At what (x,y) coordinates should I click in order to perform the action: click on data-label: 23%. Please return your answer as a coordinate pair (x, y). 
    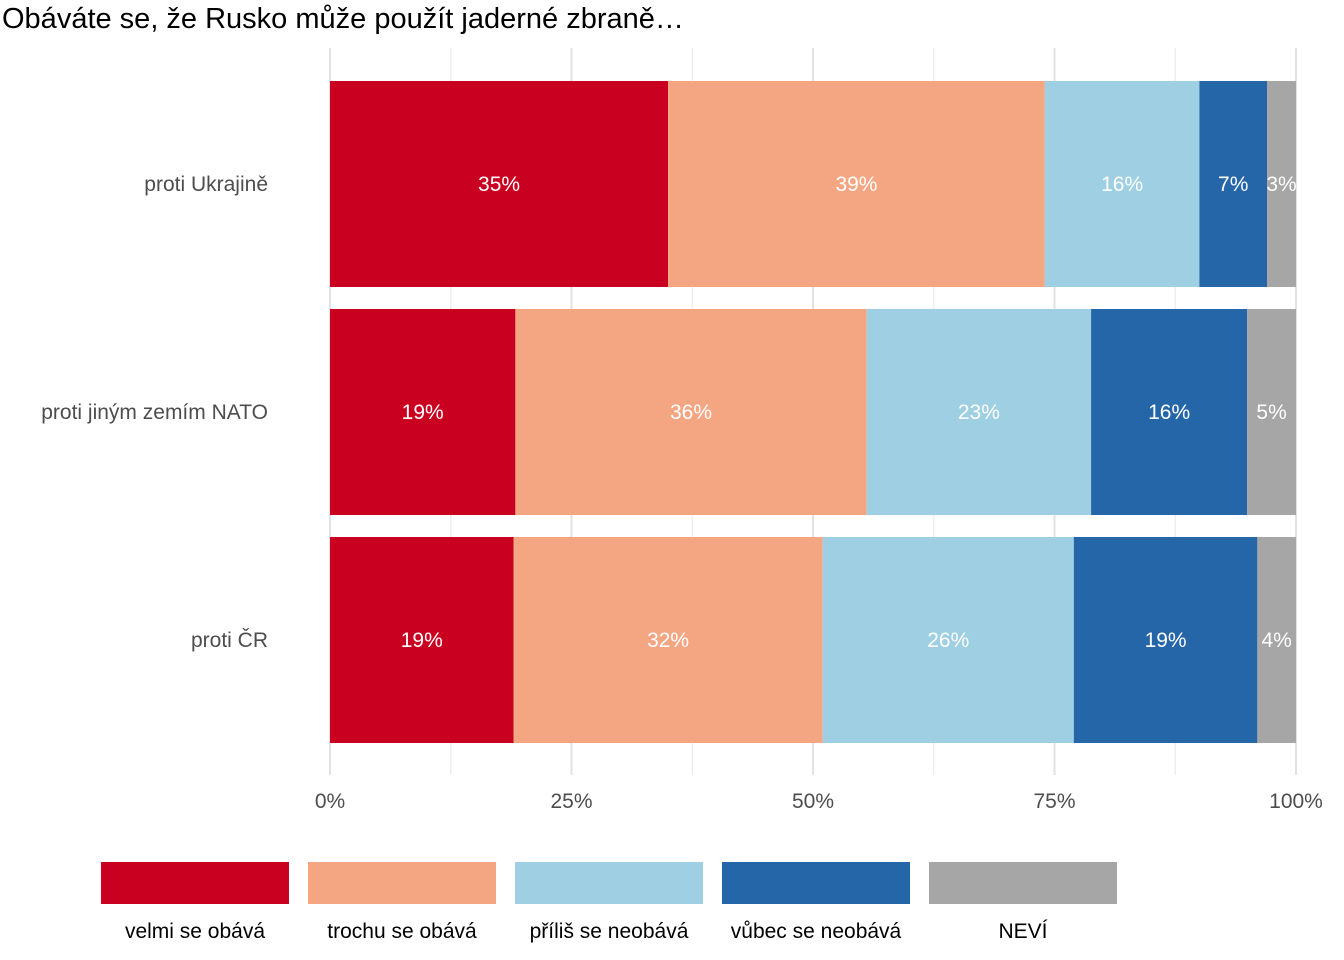
    Looking at the image, I should click on (979, 412).